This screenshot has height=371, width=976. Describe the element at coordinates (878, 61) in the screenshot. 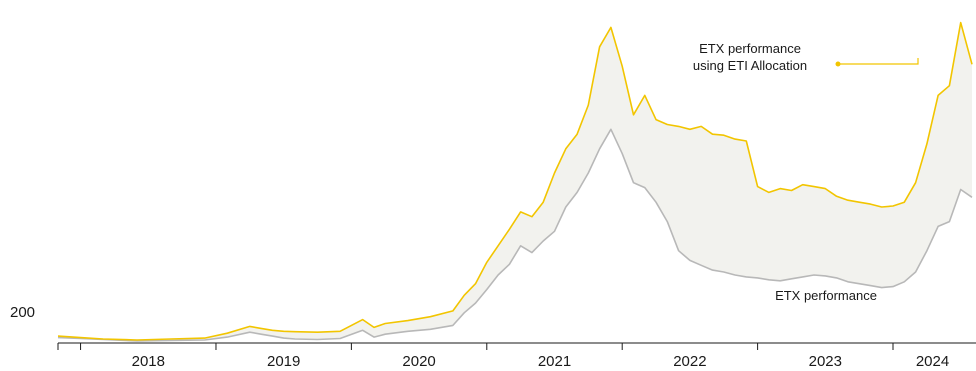

I see `allocation-leader-line` at that location.